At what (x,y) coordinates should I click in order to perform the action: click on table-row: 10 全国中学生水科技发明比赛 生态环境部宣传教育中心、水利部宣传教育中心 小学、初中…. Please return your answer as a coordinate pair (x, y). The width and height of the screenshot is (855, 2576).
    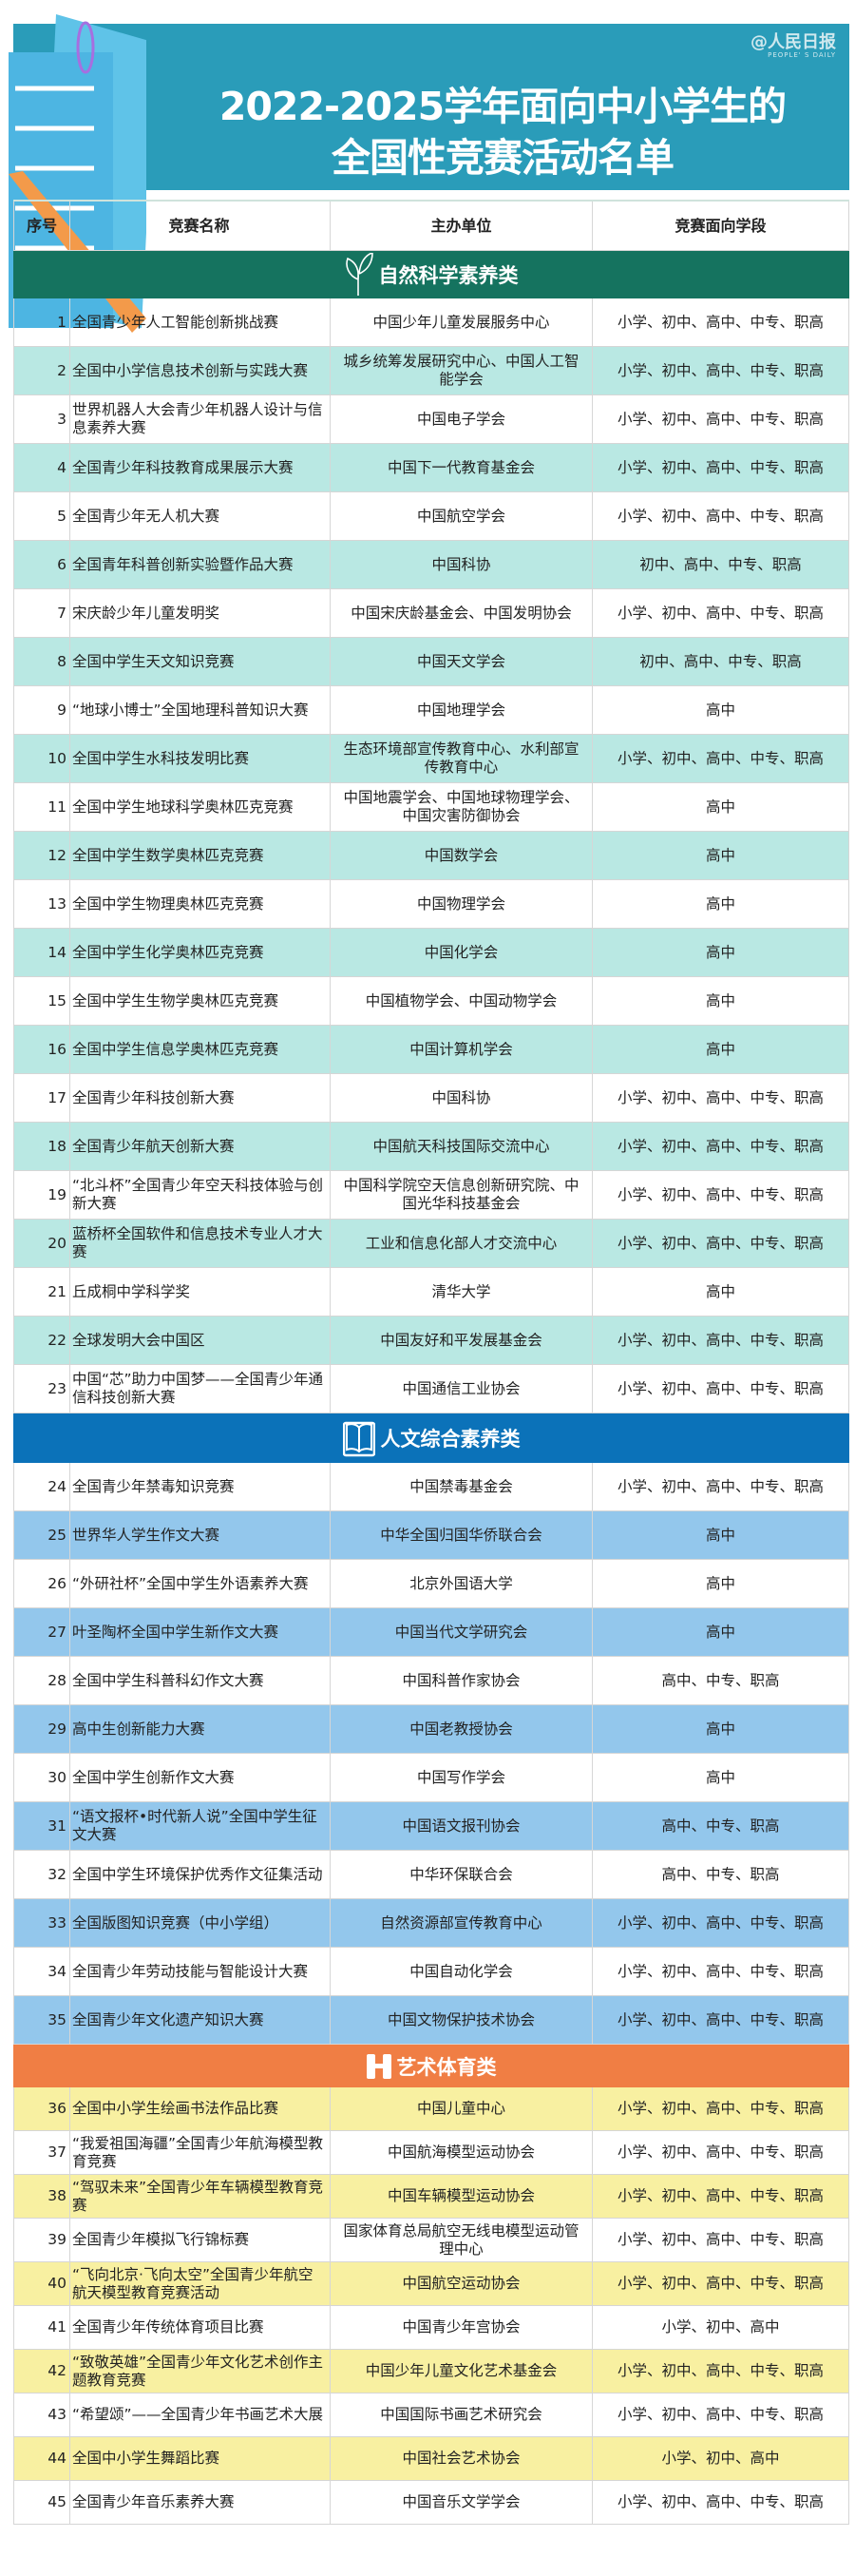
    Looking at the image, I should click on (431, 759).